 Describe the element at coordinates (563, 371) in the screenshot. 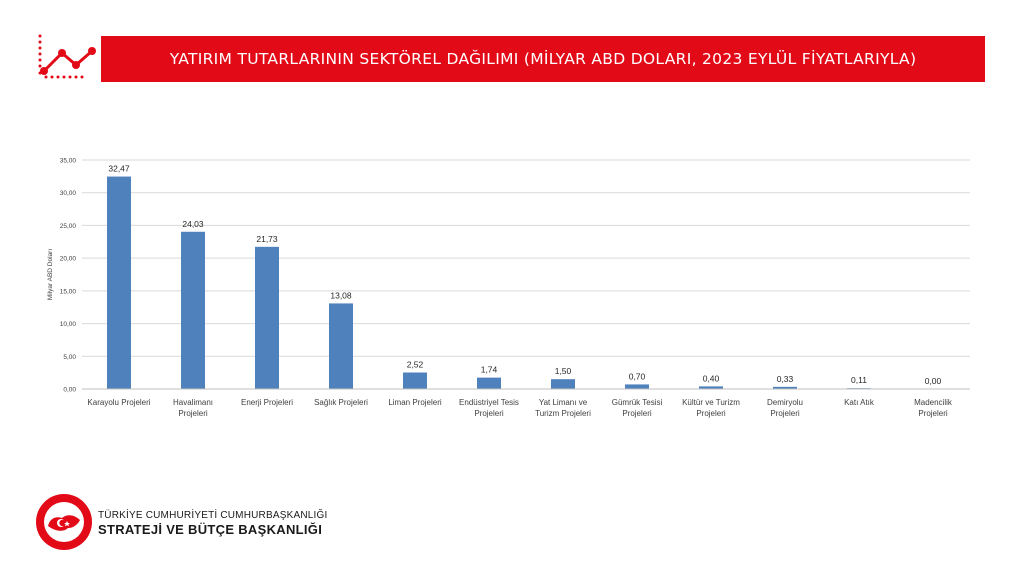

I see `data-label: 1,50` at that location.